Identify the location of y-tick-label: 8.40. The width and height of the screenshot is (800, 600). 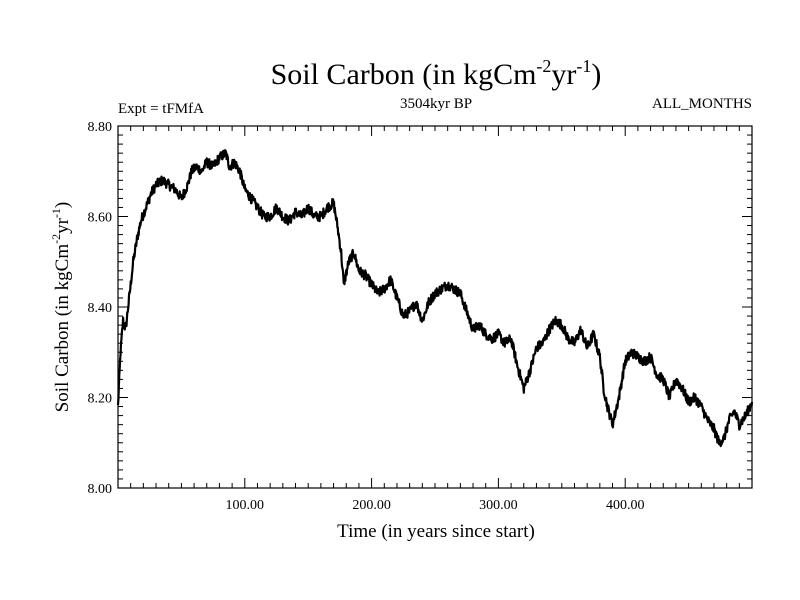
(100, 308).